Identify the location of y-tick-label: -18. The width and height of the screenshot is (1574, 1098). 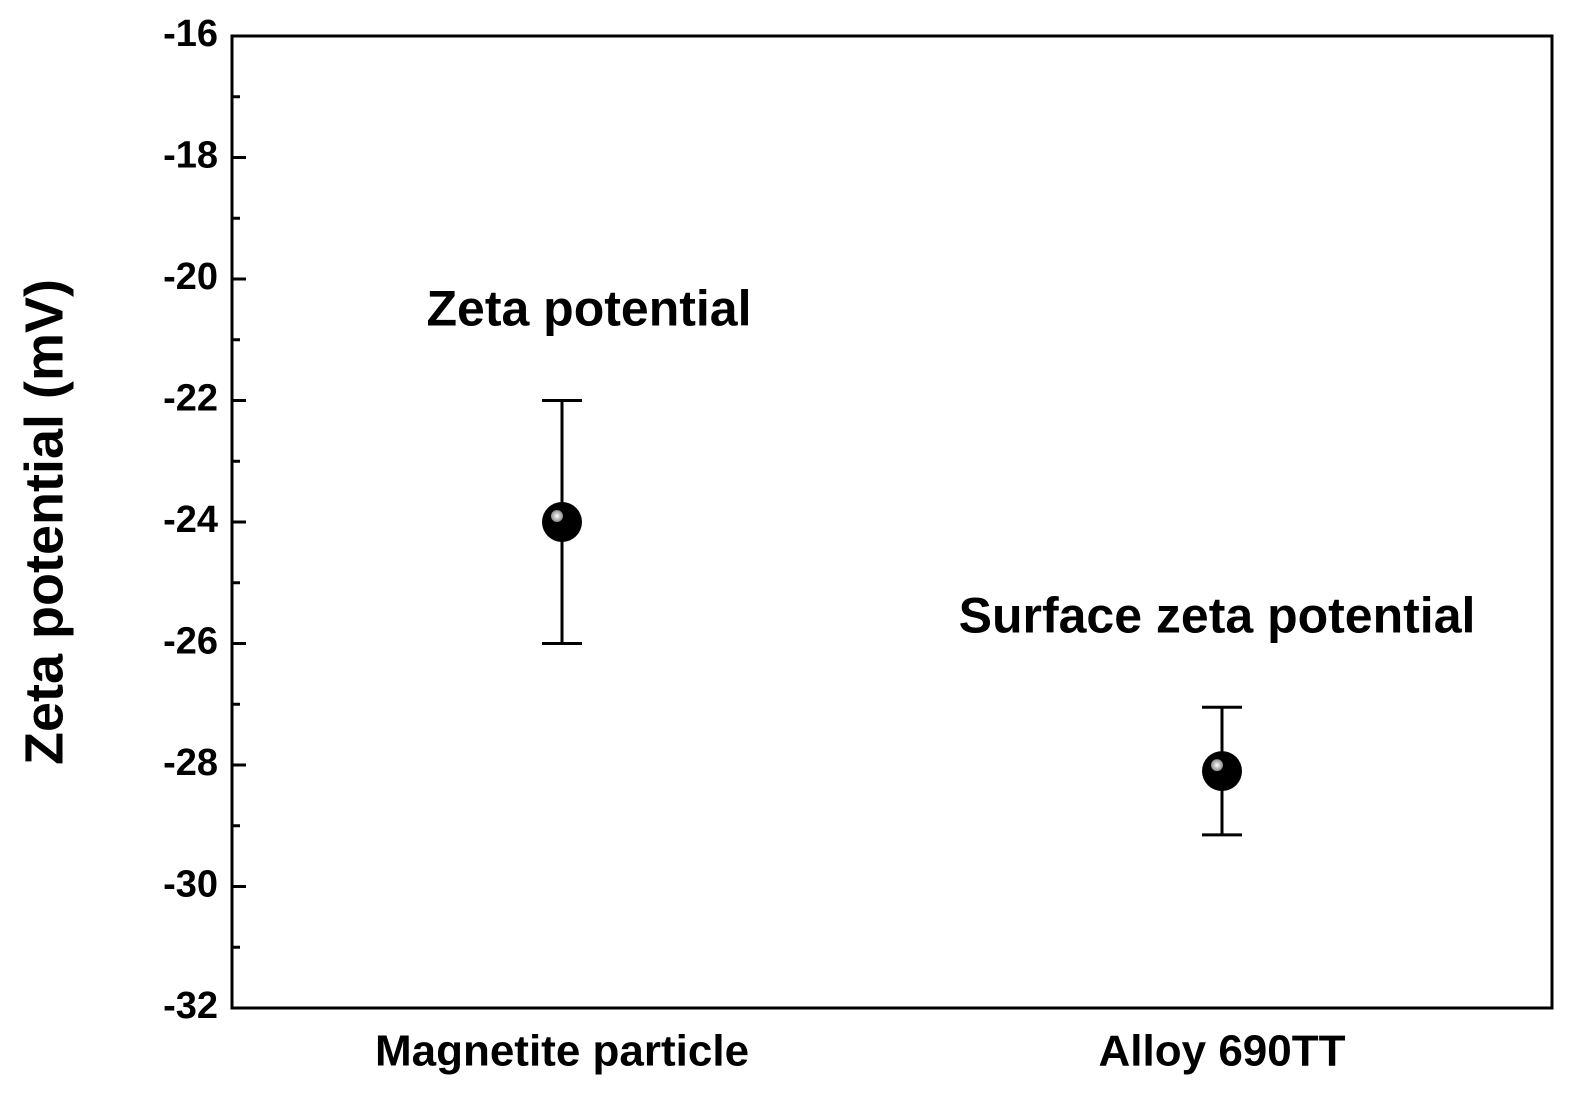
(190, 156).